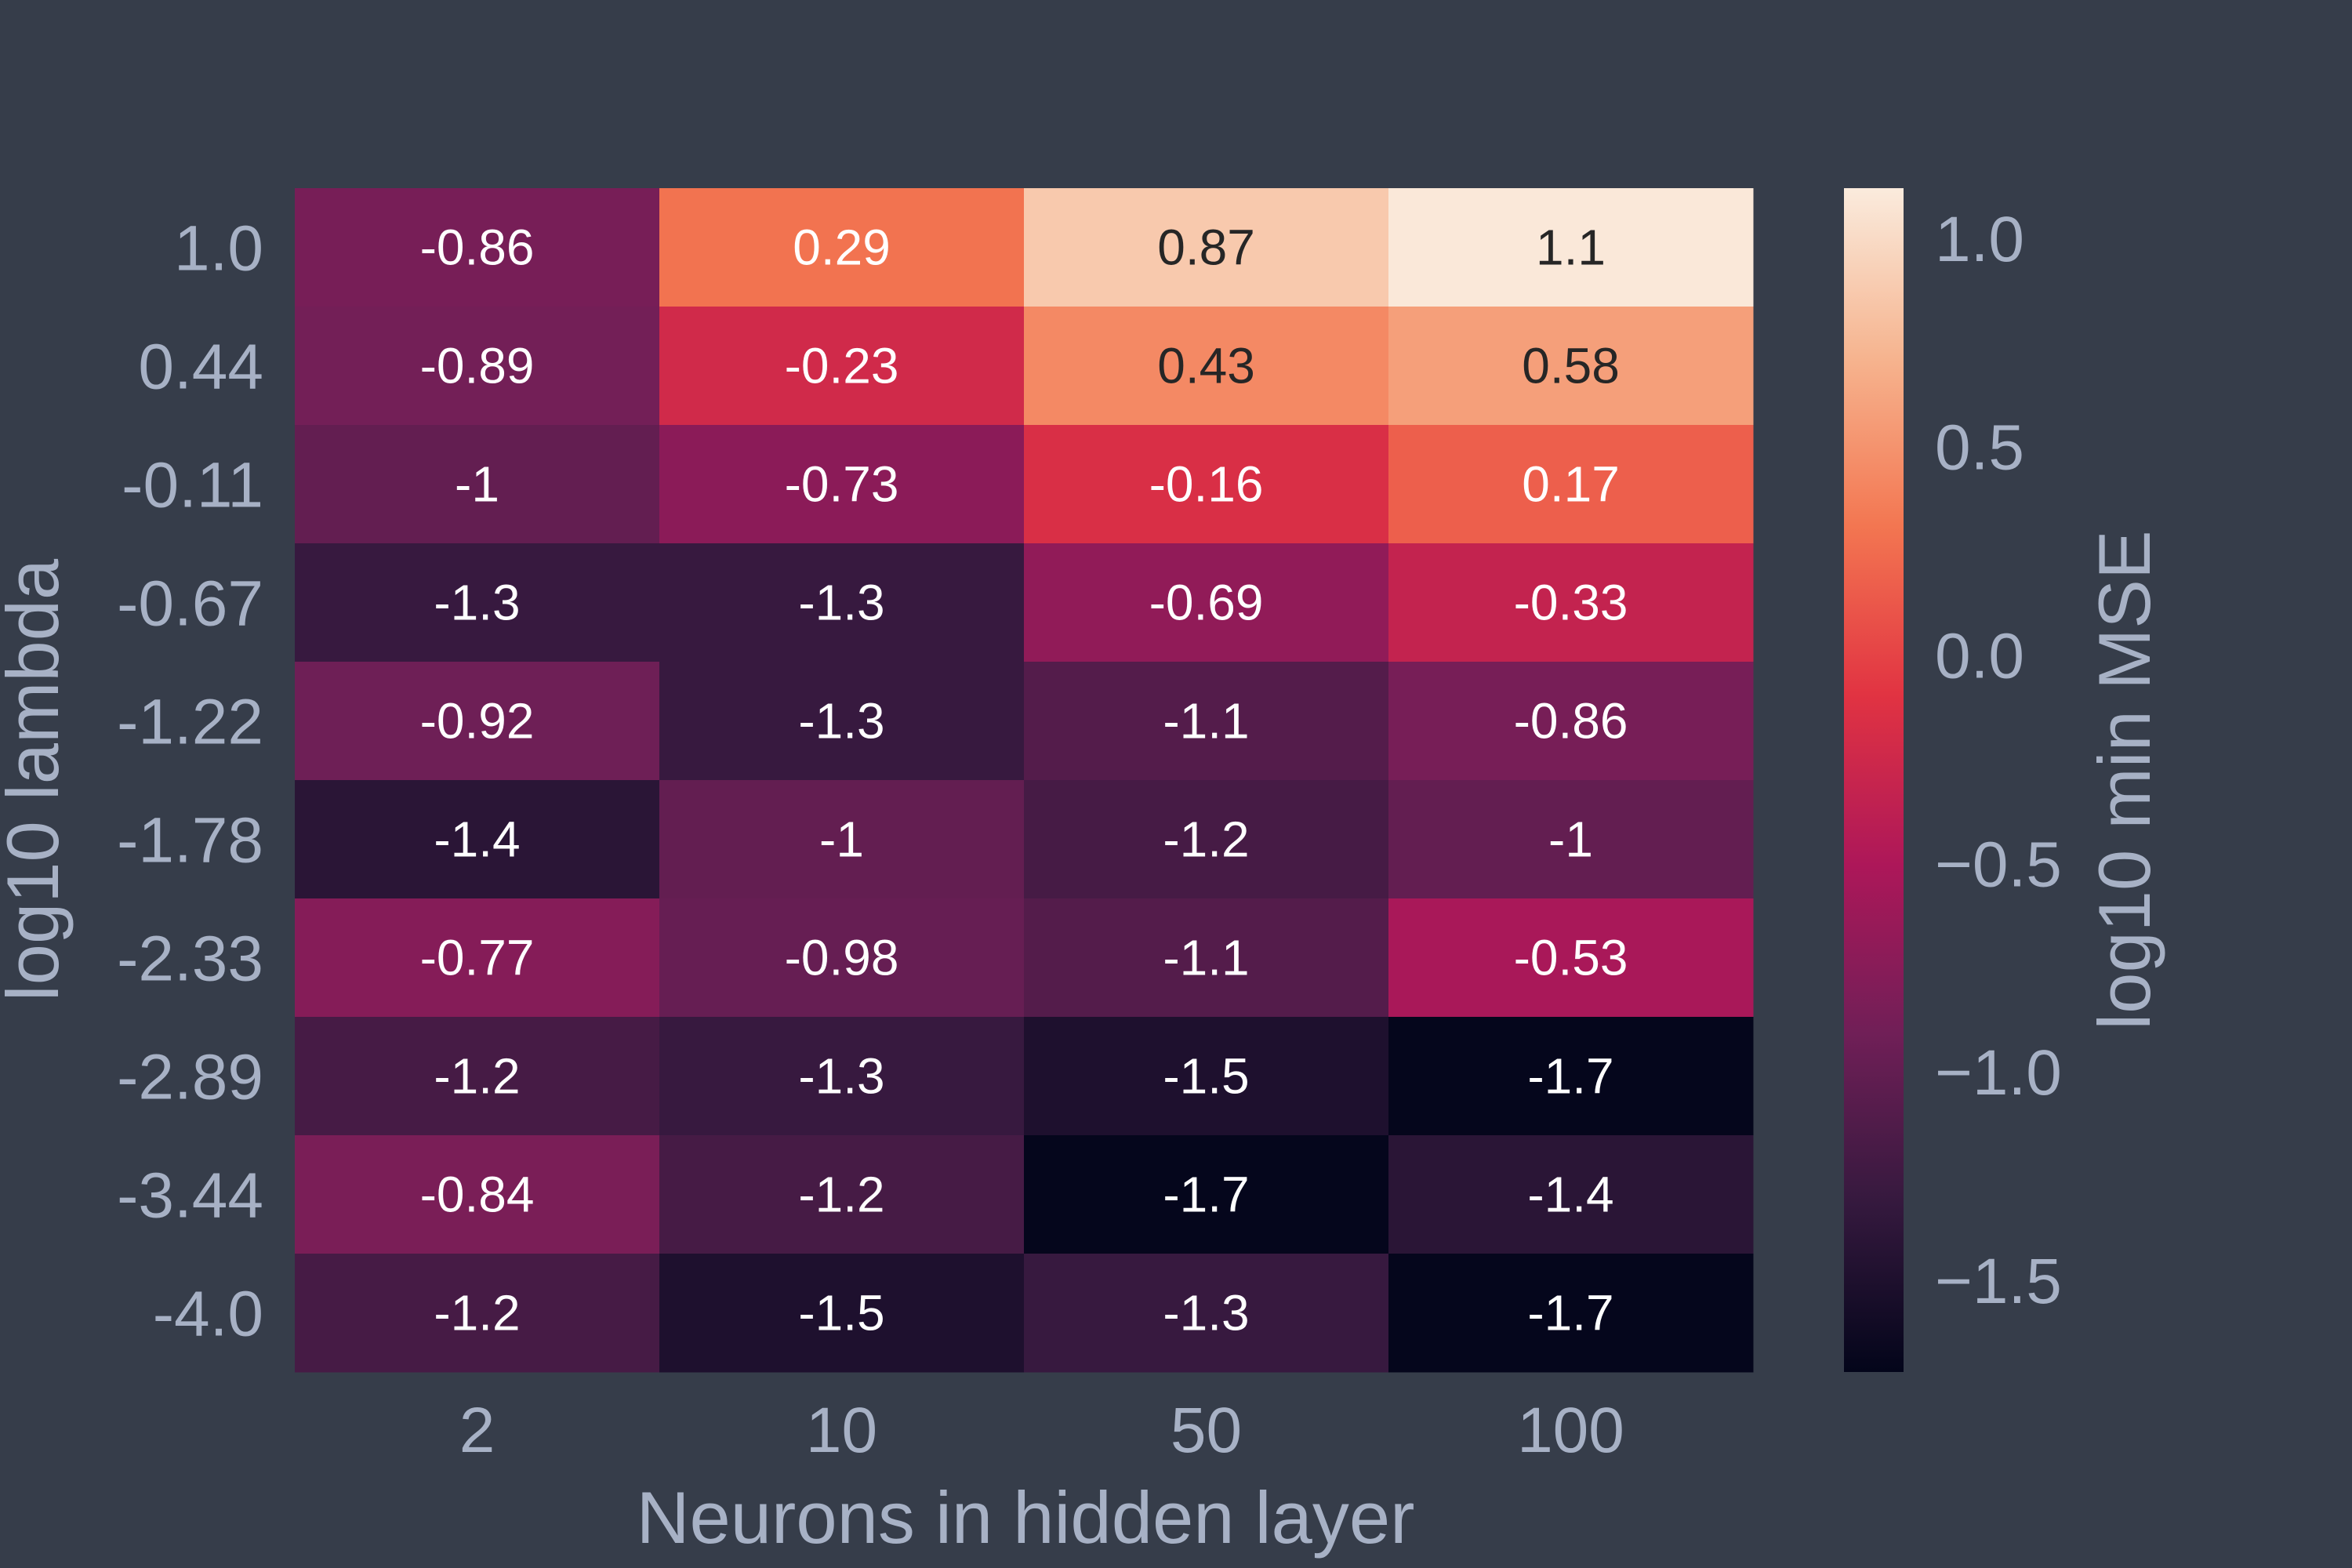 The height and width of the screenshot is (1568, 2352). I want to click on heatmap-cell-label: 0.29, so click(842, 248).